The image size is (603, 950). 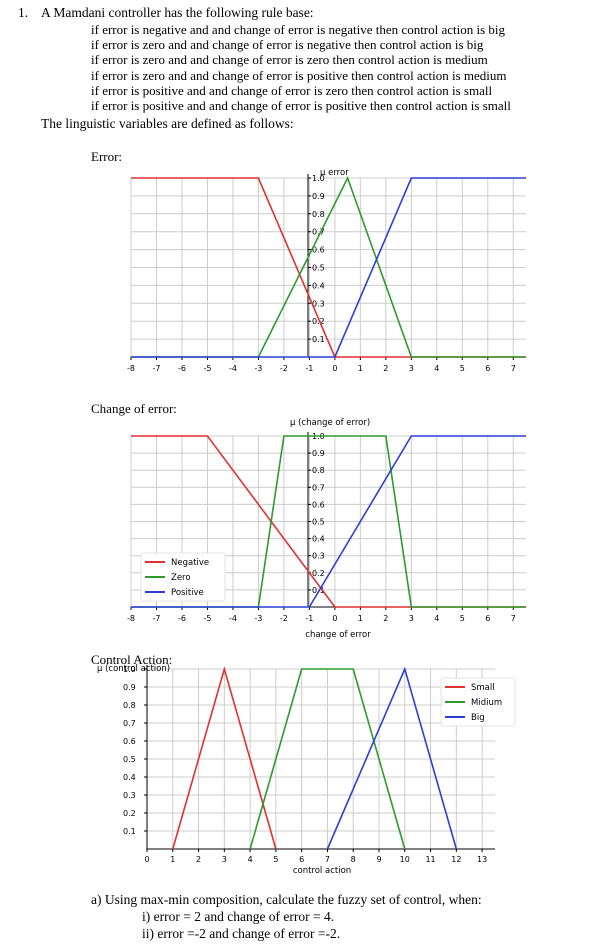 I want to click on x-tick-label: -6, so click(x=182, y=368).